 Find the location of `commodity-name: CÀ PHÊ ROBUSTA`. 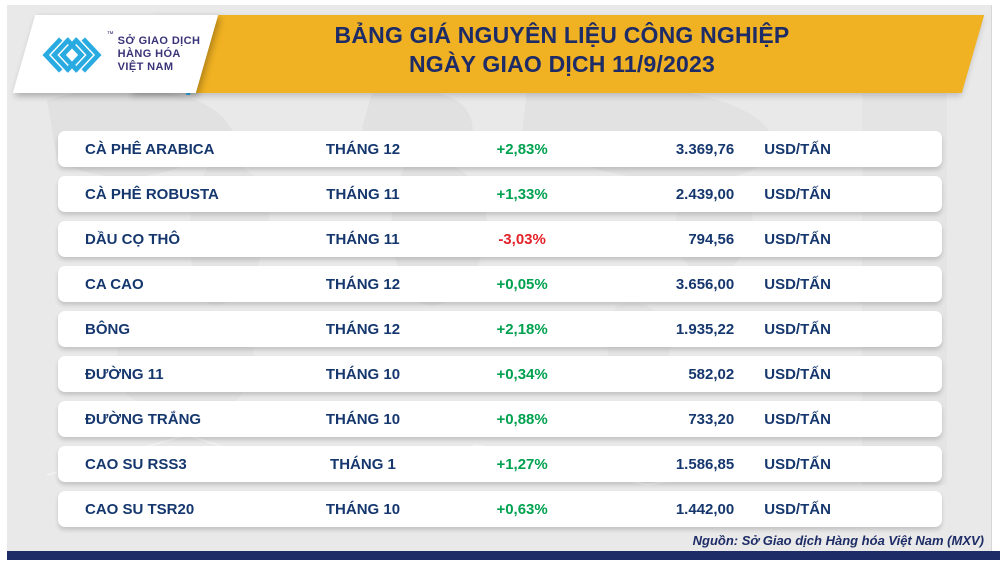

commodity-name: CÀ PHÊ ROBUSTA is located at coordinates (152, 194).